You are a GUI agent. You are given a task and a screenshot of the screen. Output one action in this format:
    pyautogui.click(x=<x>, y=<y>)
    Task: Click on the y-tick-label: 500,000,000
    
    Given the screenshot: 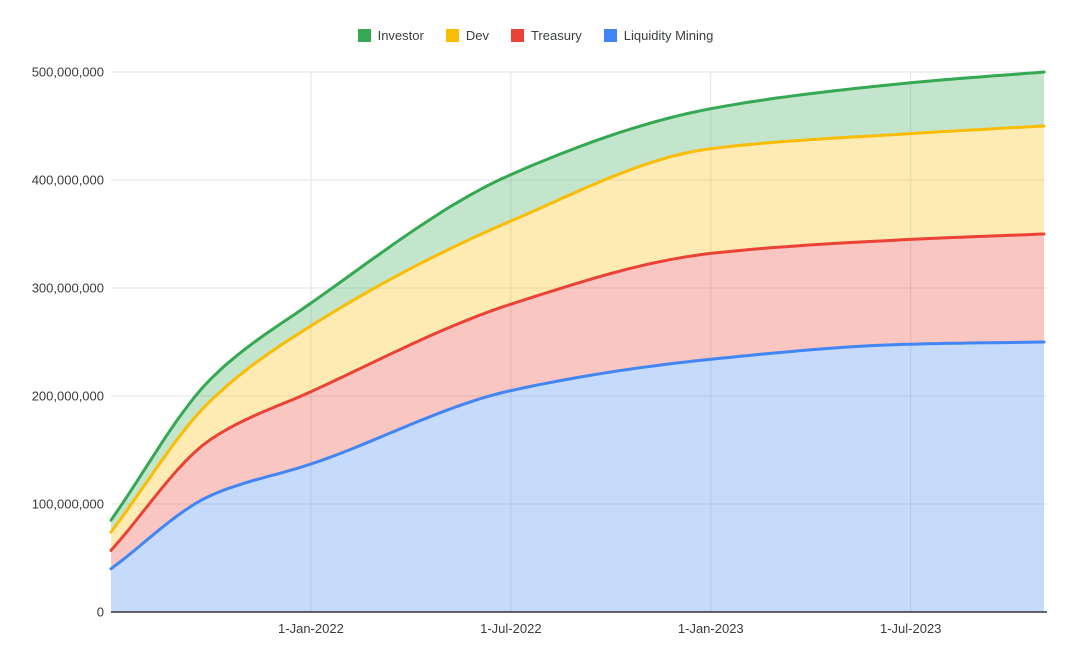 What is the action you would take?
    pyautogui.click(x=68, y=72)
    